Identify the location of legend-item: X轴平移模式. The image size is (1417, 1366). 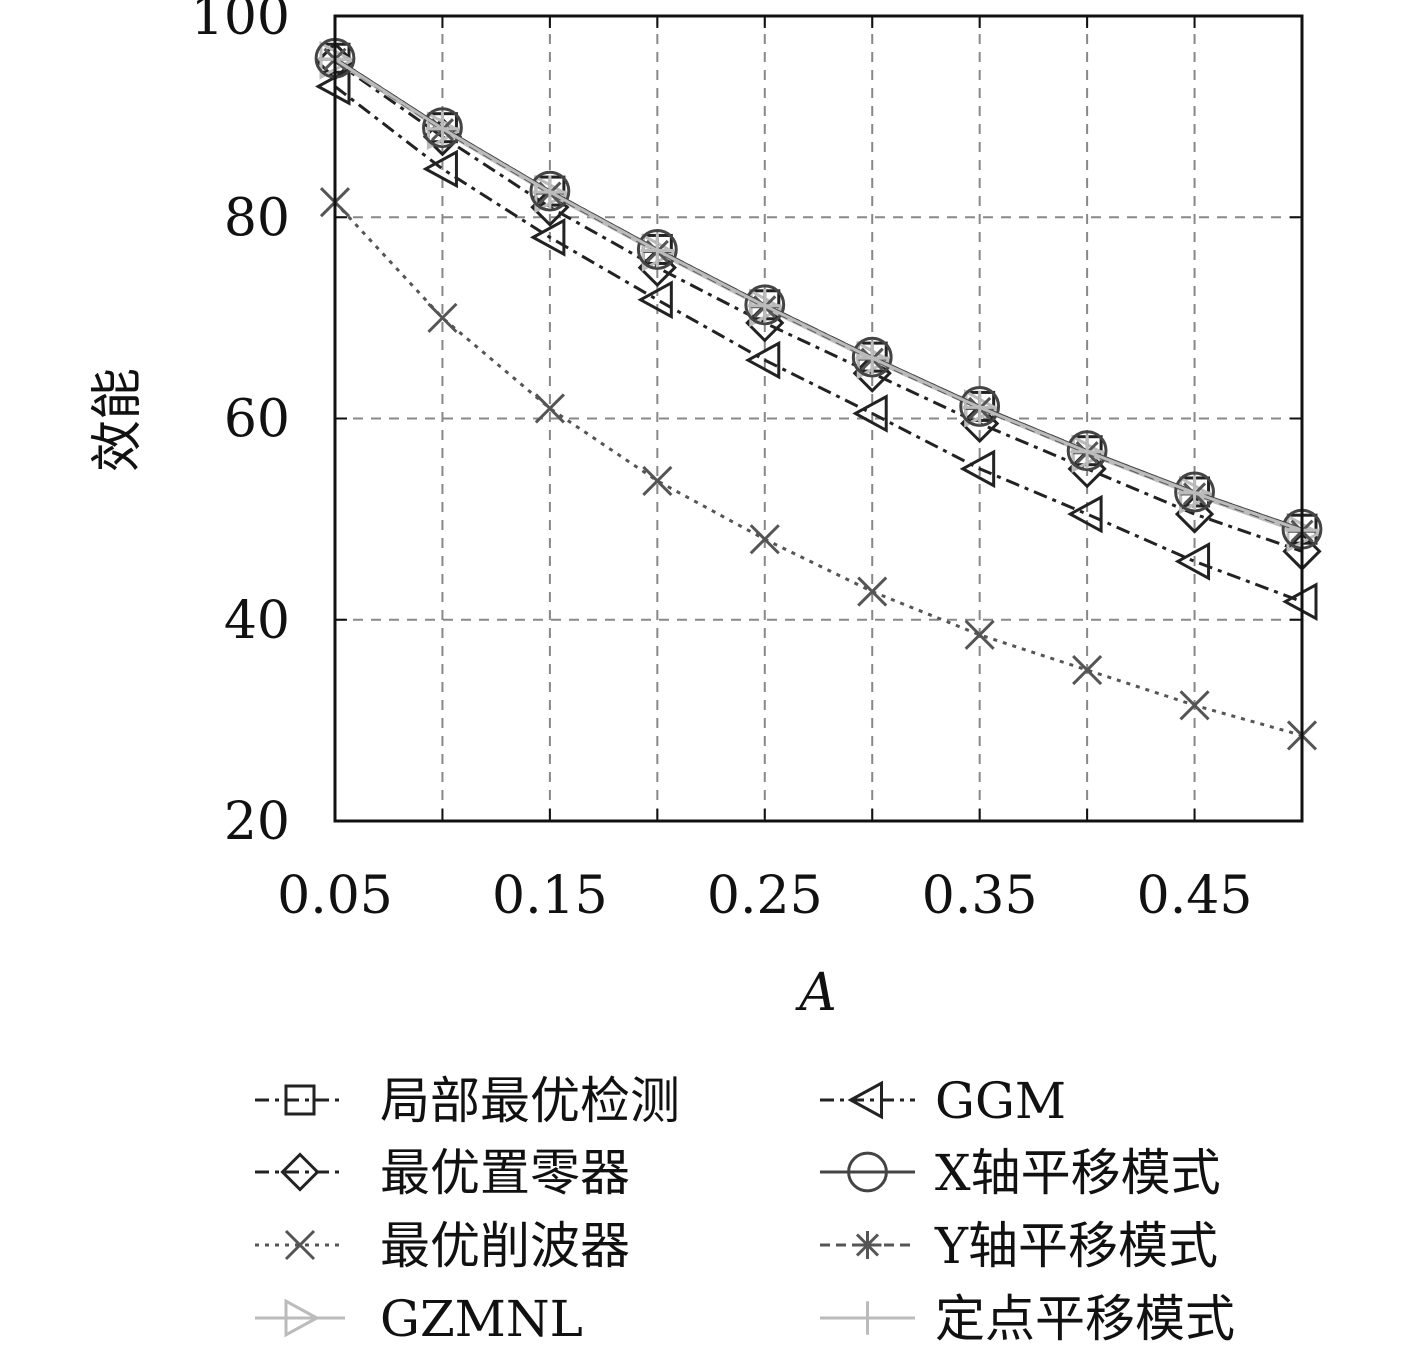
(1020, 1173).